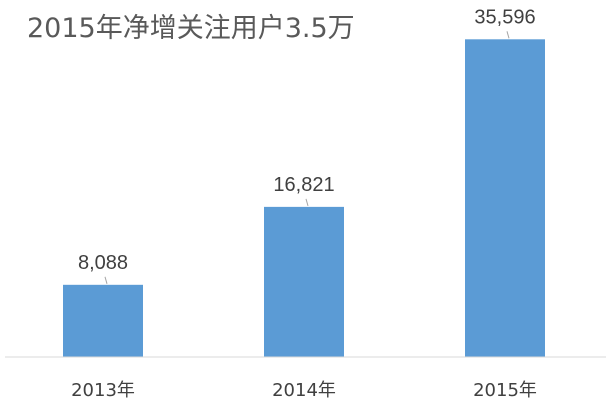 This screenshot has height=411, width=611. I want to click on data-label-3: 35,596, so click(504, 17).